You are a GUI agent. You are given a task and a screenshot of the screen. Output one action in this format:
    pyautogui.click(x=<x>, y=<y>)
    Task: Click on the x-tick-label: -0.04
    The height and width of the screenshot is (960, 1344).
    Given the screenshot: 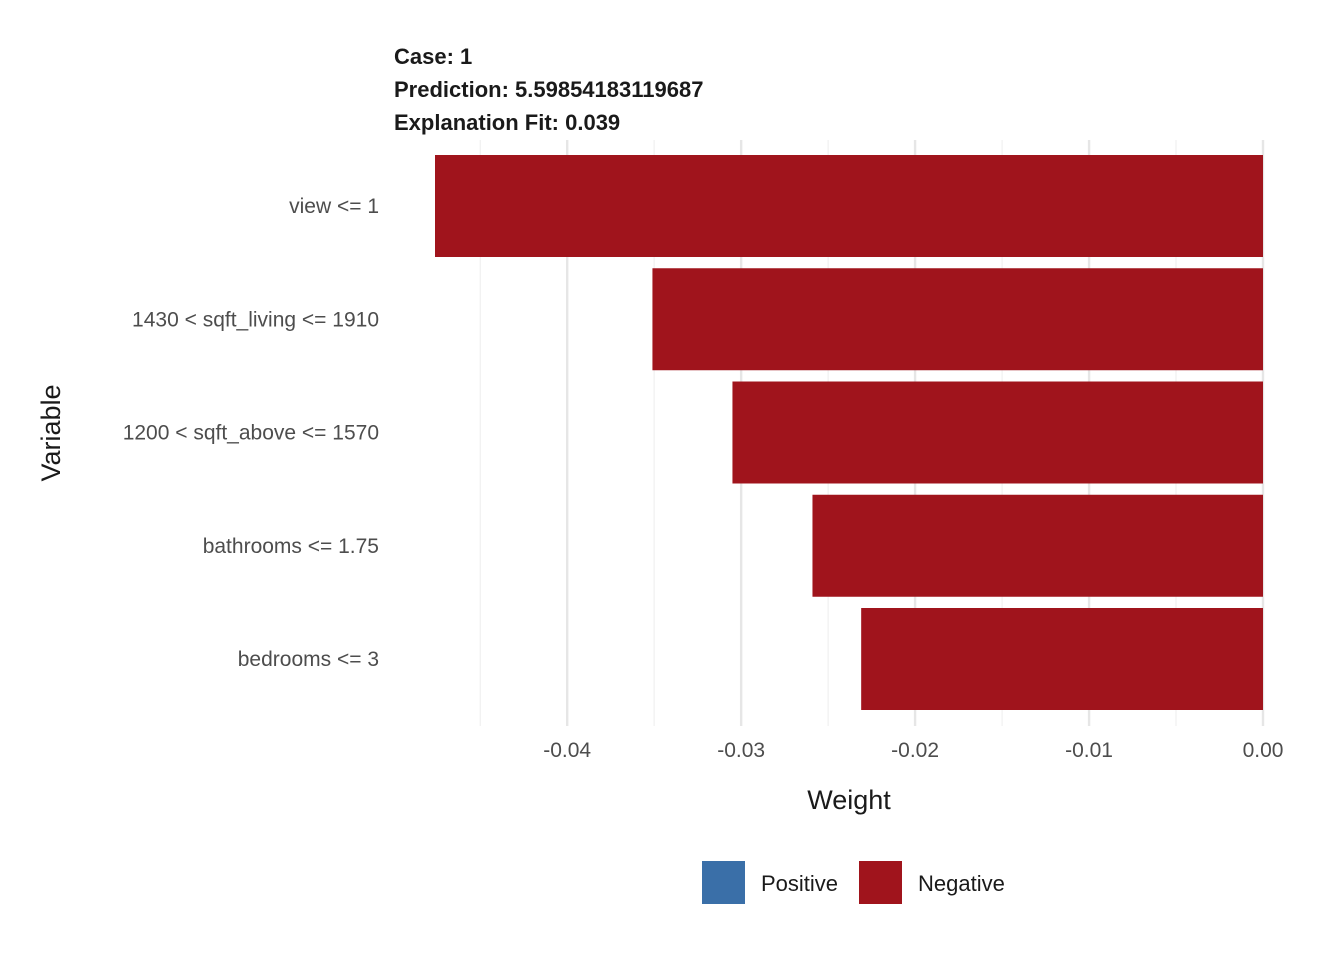 What is the action you would take?
    pyautogui.click(x=567, y=750)
    